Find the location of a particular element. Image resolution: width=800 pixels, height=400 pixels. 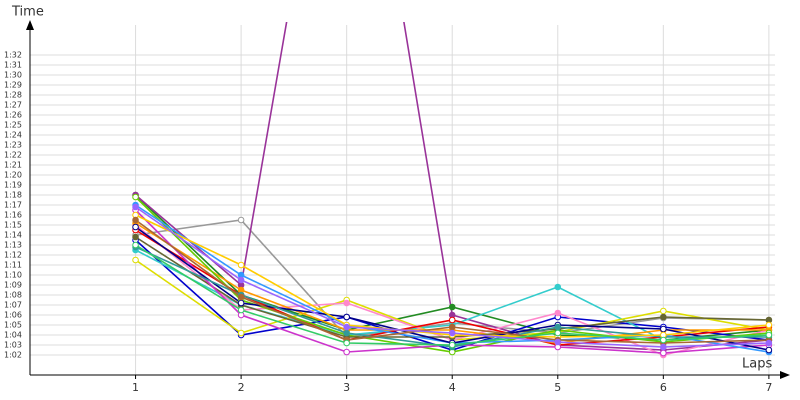

y-tick-label: 1:05 is located at coordinates (13, 325).